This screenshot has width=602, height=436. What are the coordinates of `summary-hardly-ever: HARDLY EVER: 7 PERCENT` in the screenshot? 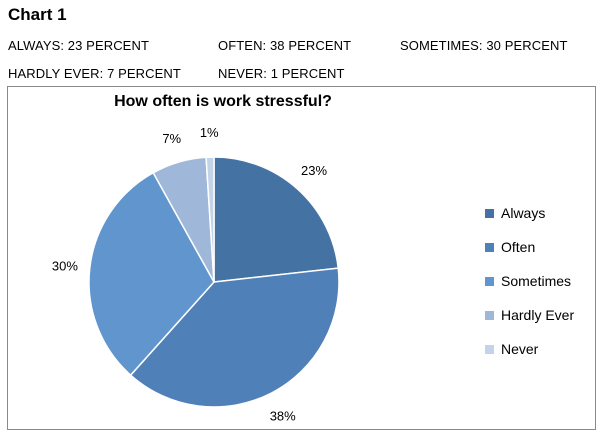 It's located at (94, 73).